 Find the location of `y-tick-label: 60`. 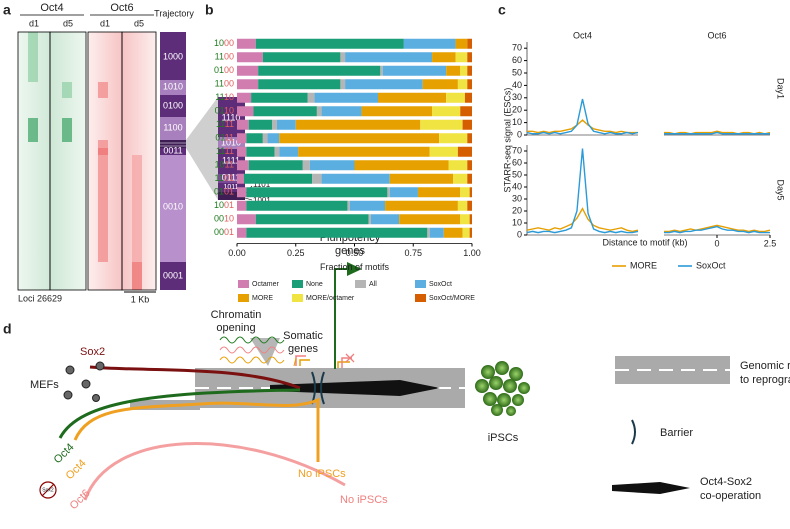

y-tick-label: 60 is located at coordinates (517, 60).